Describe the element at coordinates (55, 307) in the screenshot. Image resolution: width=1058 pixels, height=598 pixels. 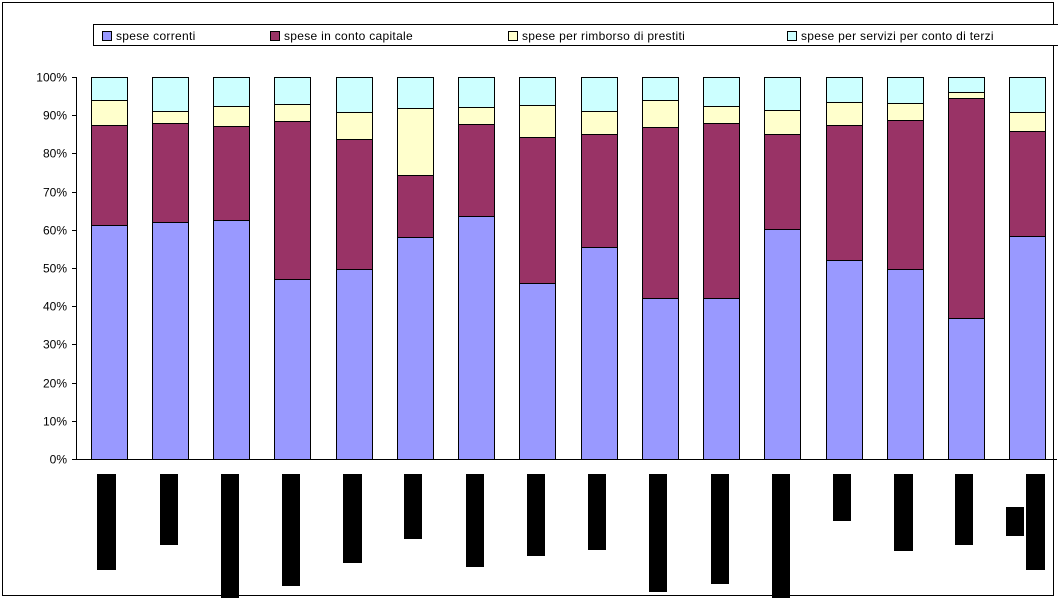
I see `y-tick-label: 40%` at that location.